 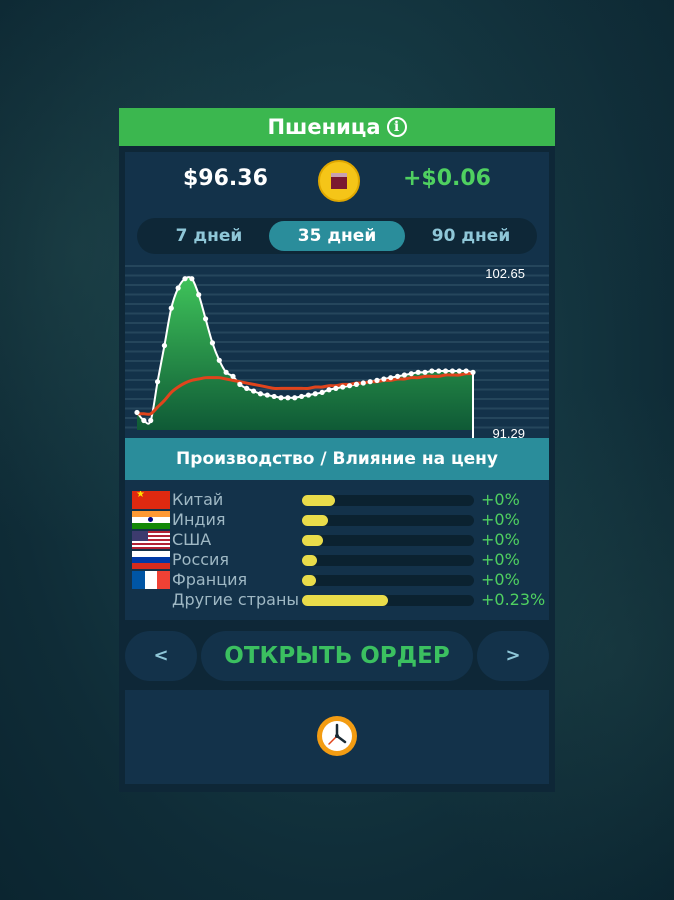 I want to click on country-name: Россия, so click(x=201, y=559).